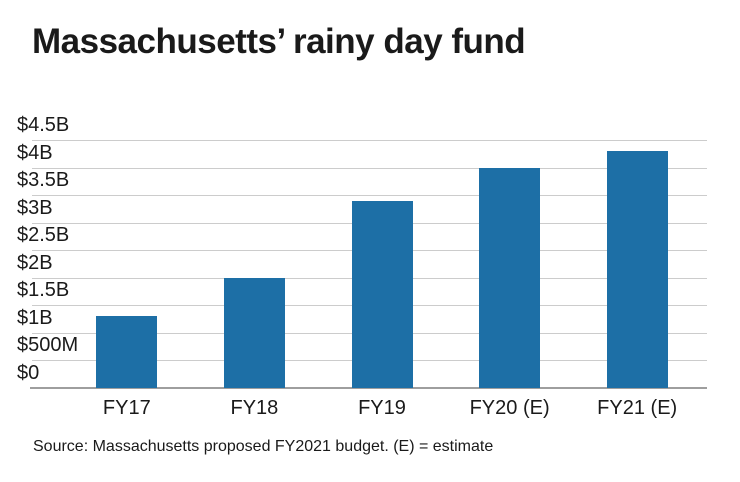 The width and height of the screenshot is (740, 482). What do you see at coordinates (43, 290) in the screenshot?
I see `y-tick-label: $1.5B` at bounding box center [43, 290].